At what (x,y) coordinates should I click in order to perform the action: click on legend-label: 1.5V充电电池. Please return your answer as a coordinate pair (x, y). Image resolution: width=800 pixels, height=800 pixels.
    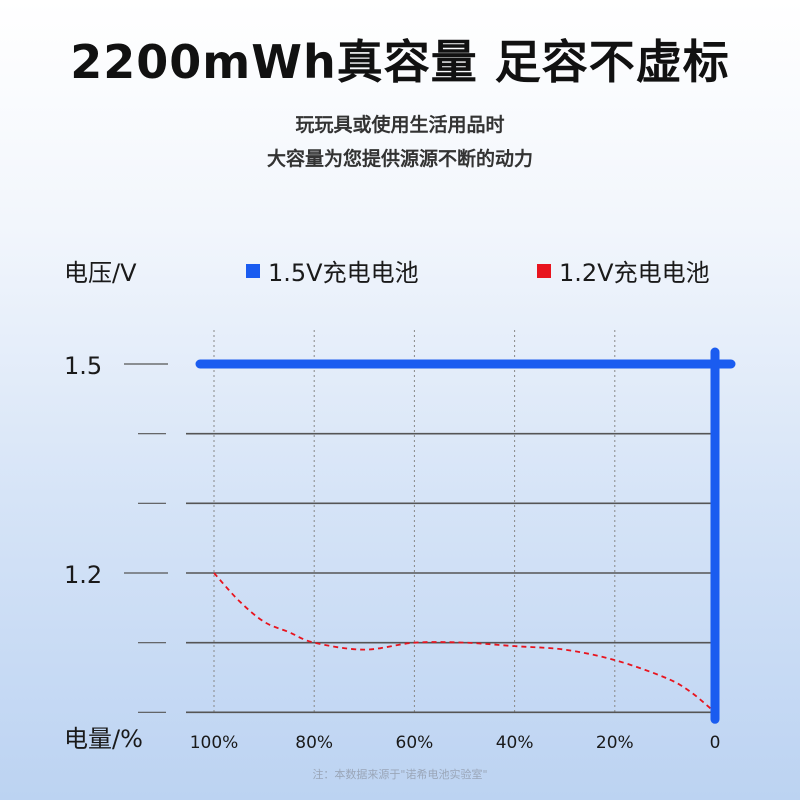
    Looking at the image, I should click on (343, 273).